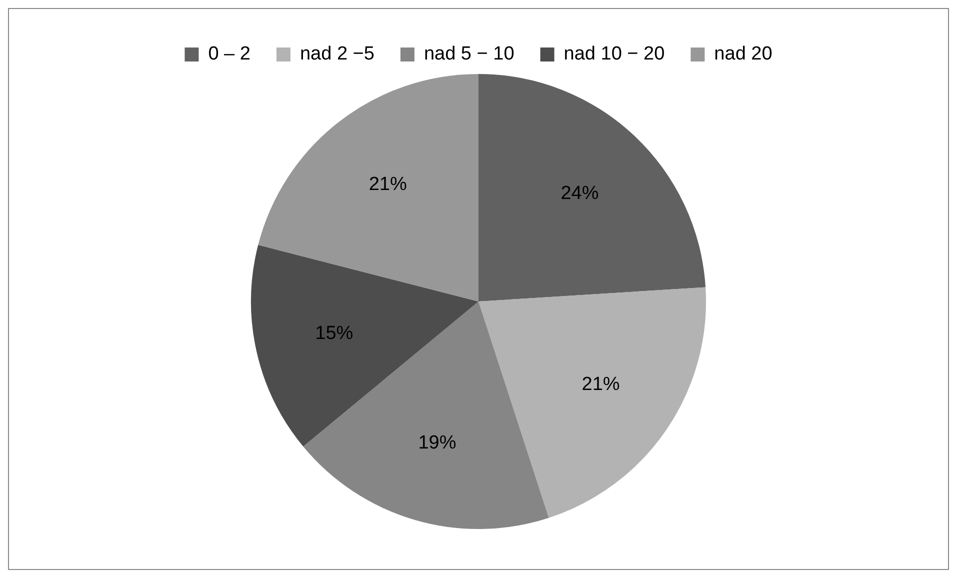 The width and height of the screenshot is (957, 578). Describe the element at coordinates (229, 54) in the screenshot. I see `legend-label: 0 – 2` at that location.